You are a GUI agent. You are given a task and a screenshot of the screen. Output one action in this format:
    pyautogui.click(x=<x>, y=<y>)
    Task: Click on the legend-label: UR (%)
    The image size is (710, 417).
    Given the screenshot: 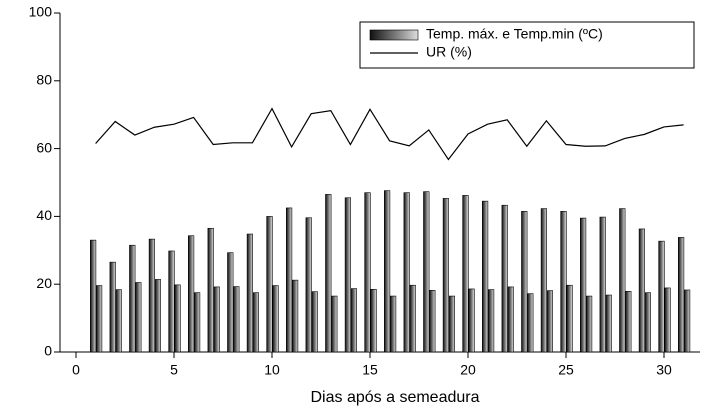 What is the action you would take?
    pyautogui.click(x=449, y=52)
    